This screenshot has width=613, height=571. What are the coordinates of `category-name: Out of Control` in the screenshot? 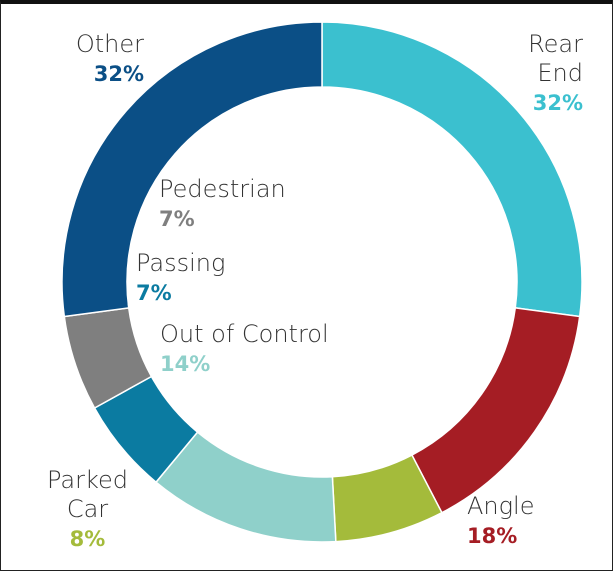 It's located at (244, 334).